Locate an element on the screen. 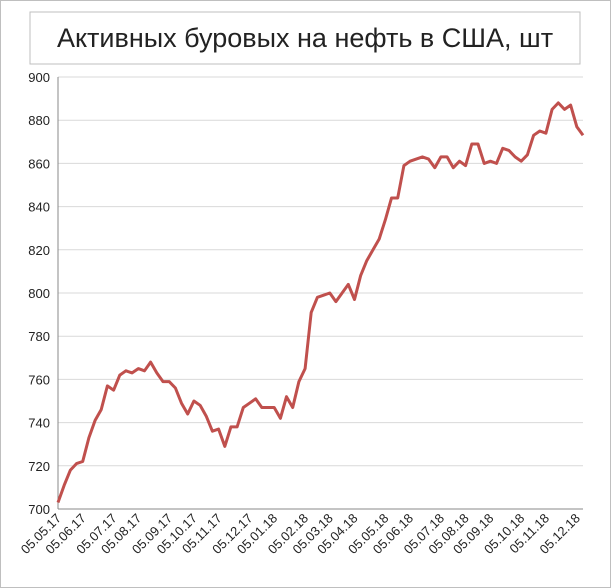 This screenshot has height=588, width=611. y-tick-label: 780 is located at coordinates (39, 336).